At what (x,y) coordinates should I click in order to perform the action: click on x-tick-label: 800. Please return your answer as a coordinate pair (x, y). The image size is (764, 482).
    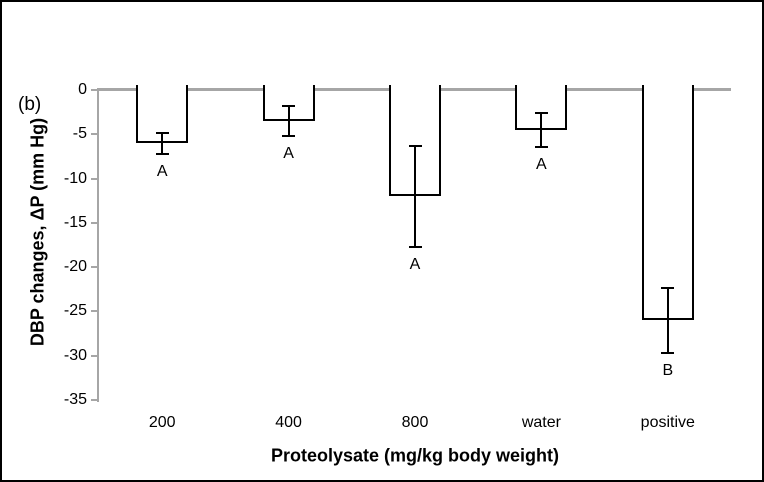
    Looking at the image, I should click on (415, 422).